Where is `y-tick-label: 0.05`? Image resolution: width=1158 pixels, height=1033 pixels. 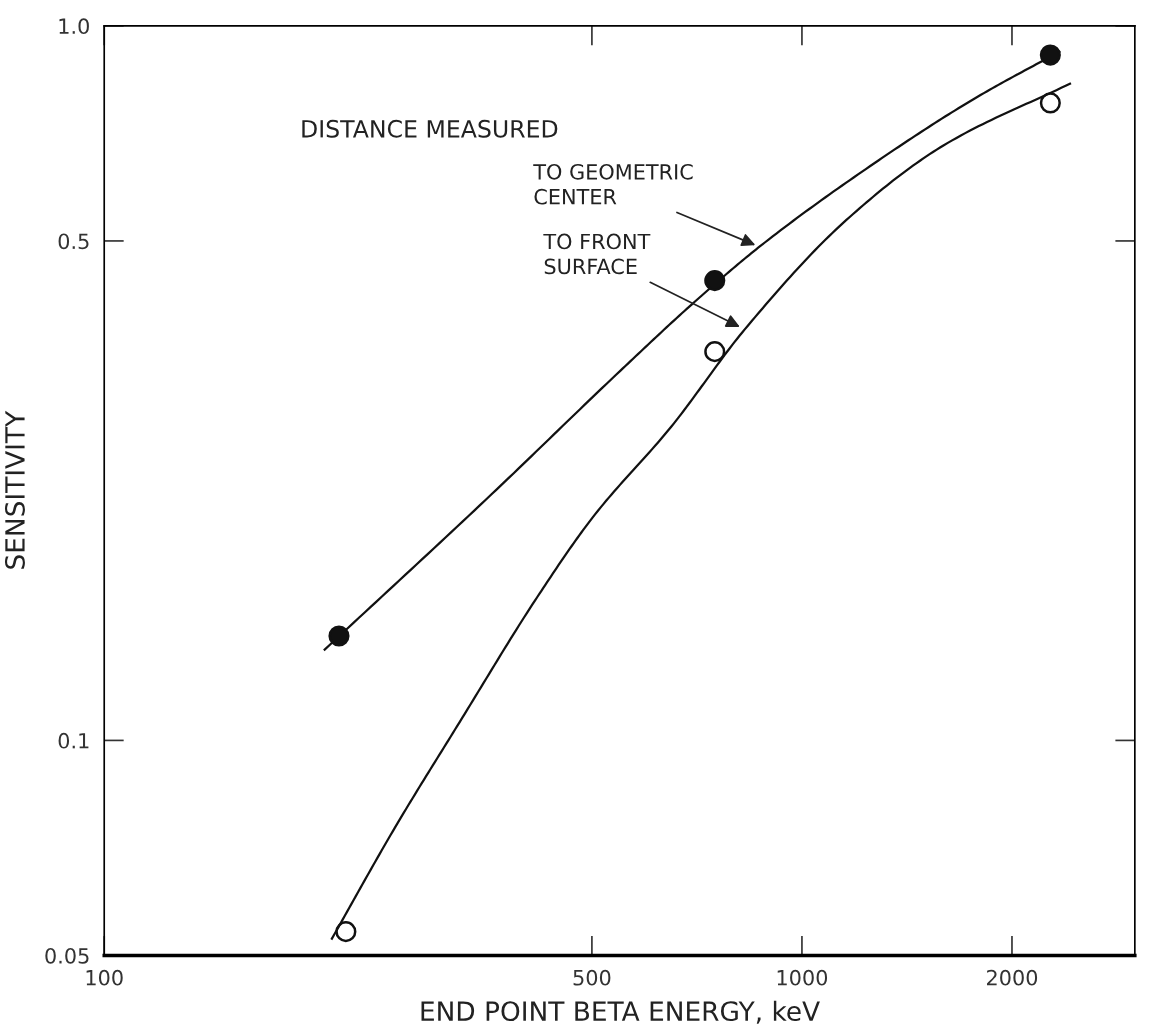
y-tick-label: 0.05 is located at coordinates (67, 955).